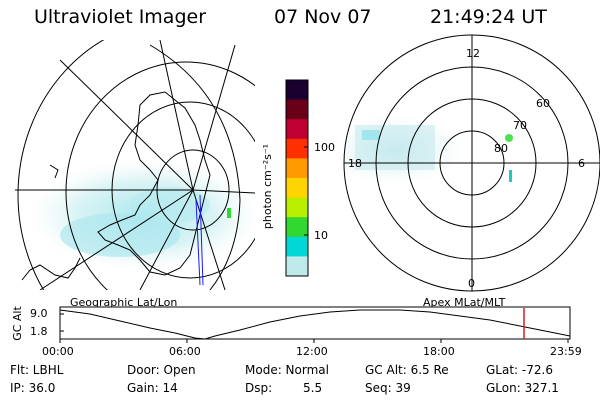 The width and height of the screenshot is (600, 400). Describe the element at coordinates (259, 388) in the screenshot. I see `dsp-label: Dsp:` at that location.